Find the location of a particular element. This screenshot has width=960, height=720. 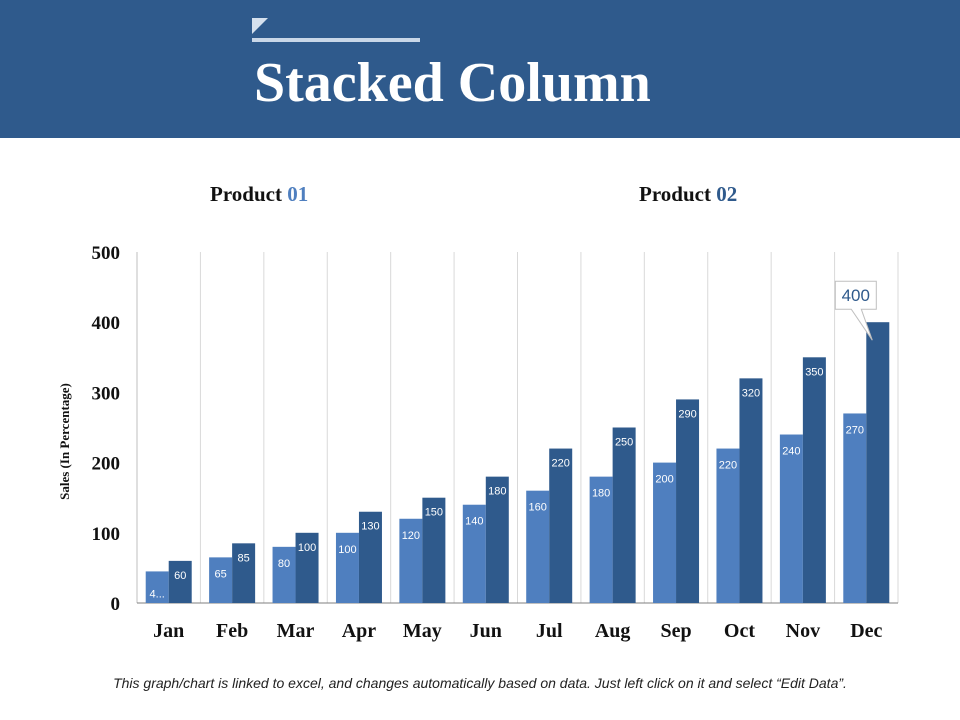

y-tick-label: 200 is located at coordinates (106, 464).